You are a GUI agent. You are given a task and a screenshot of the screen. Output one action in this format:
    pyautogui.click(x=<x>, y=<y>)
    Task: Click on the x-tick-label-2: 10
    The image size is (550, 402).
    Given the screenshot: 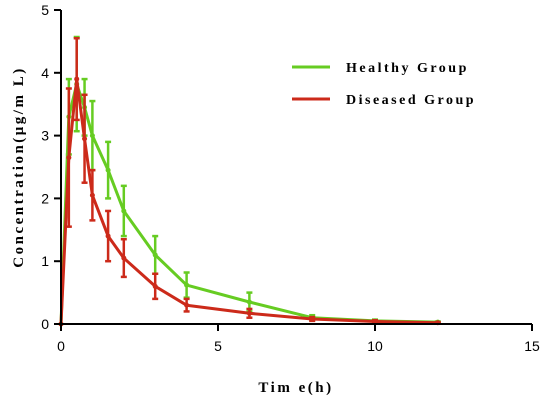 What is the action you would take?
    pyautogui.click(x=375, y=346)
    